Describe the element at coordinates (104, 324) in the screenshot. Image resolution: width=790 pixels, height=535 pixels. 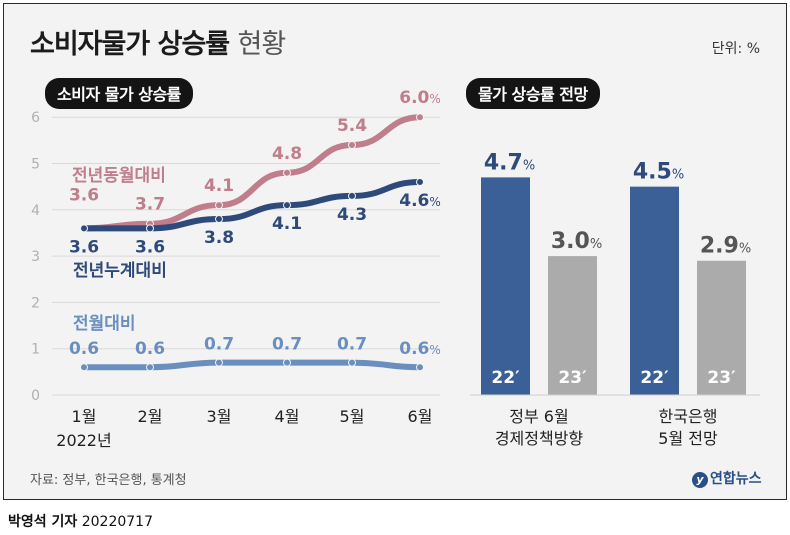
I see `series-name-label: 전월대비` at that location.